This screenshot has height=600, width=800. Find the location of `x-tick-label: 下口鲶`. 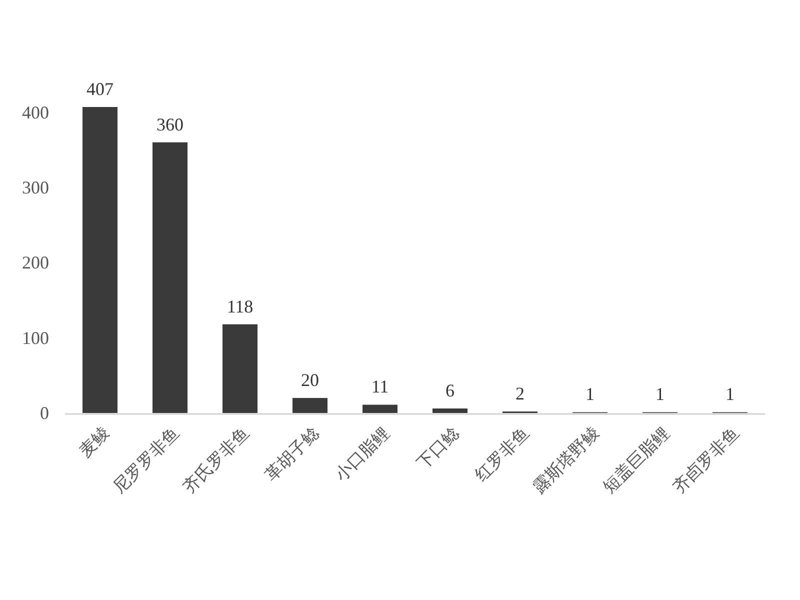

x-tick-label: 下口鲶 is located at coordinates (438, 448).